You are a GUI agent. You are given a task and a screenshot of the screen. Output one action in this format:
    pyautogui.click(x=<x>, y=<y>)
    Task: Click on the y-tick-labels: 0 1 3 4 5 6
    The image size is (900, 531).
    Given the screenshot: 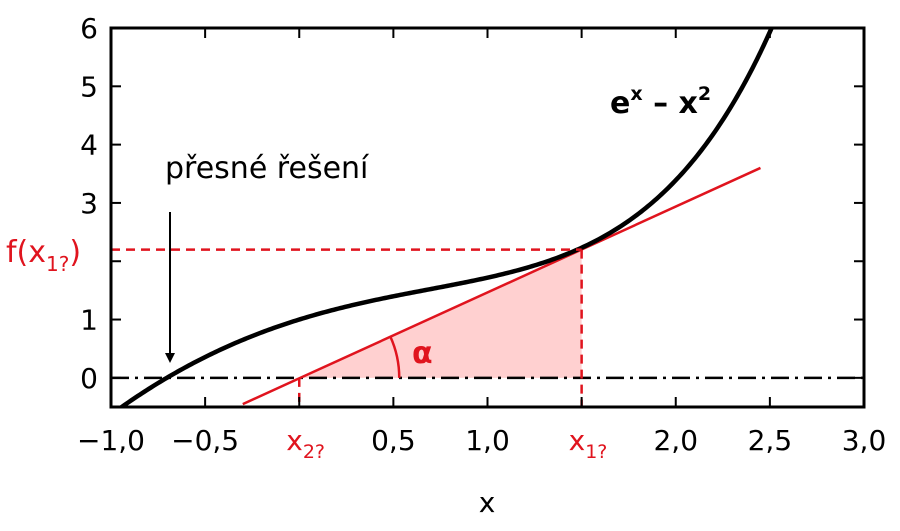 What is the action you would take?
    pyautogui.click(x=89, y=203)
    